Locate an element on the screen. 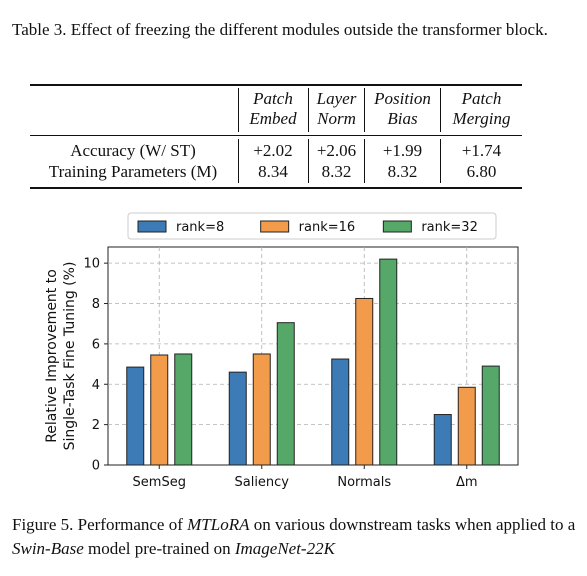 The height and width of the screenshot is (576, 587). table-cell: +2.02 is located at coordinates (273, 150).